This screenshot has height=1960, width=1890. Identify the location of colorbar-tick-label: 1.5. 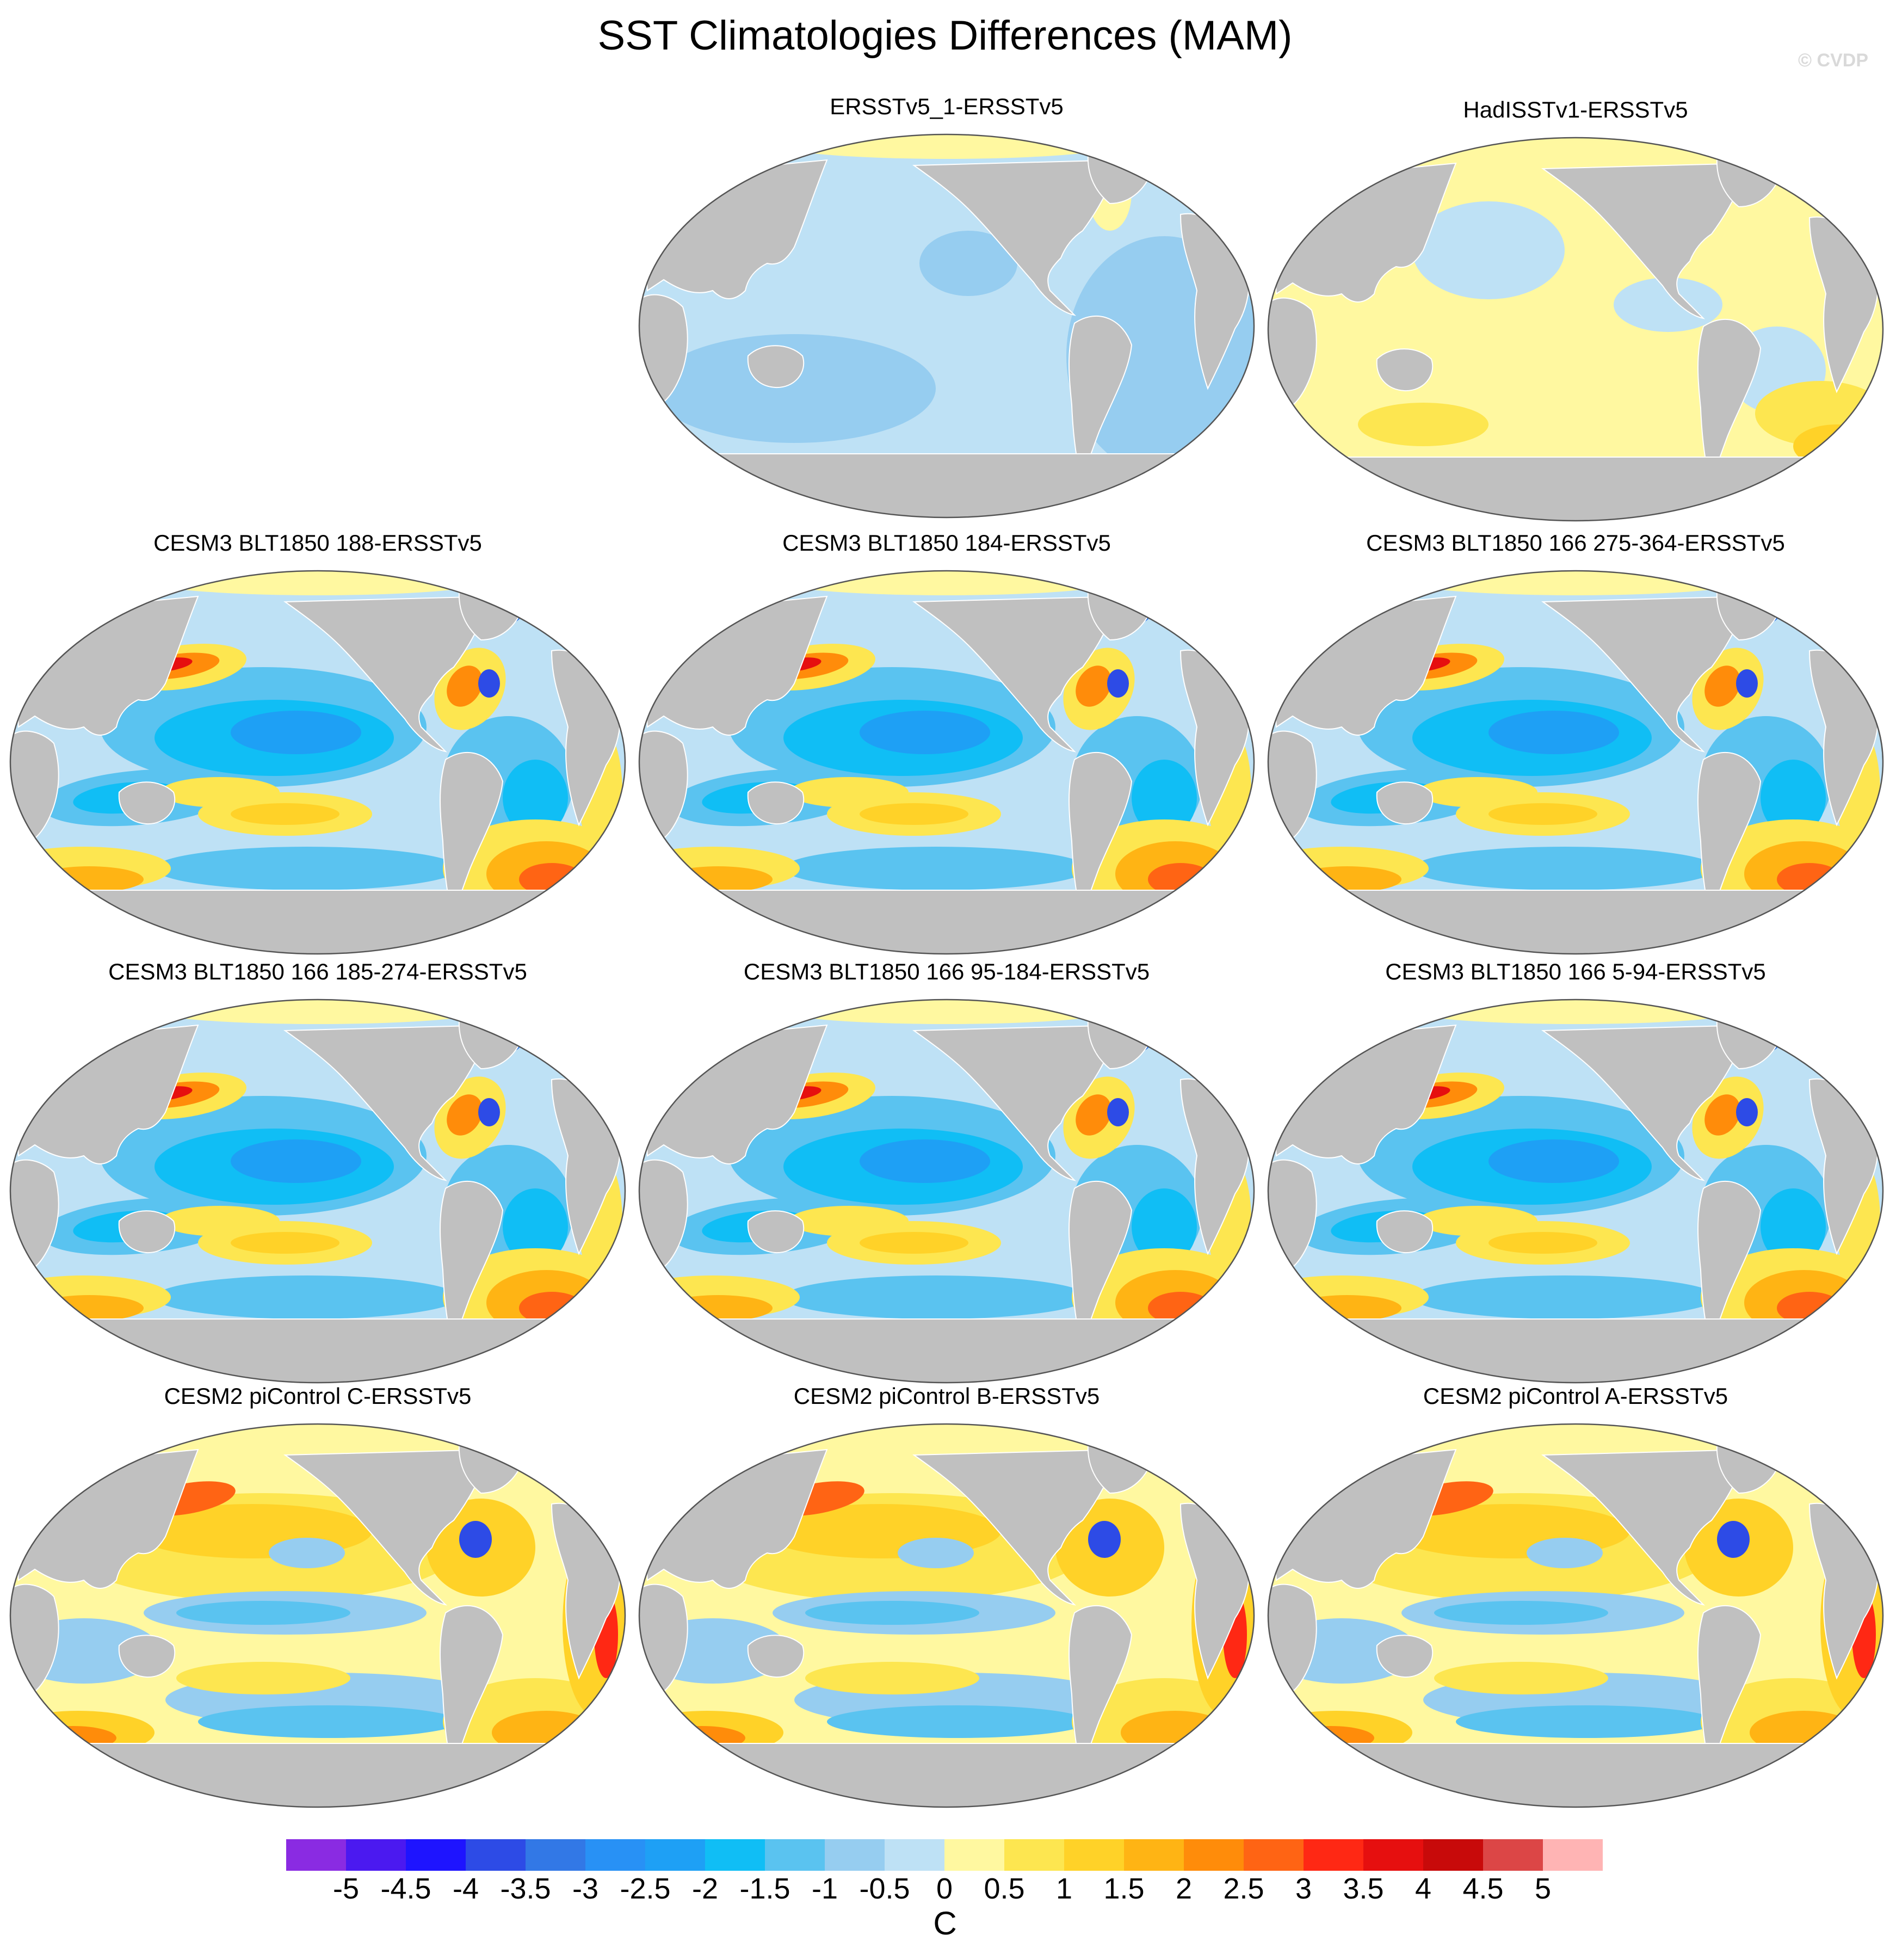
(1124, 1888).